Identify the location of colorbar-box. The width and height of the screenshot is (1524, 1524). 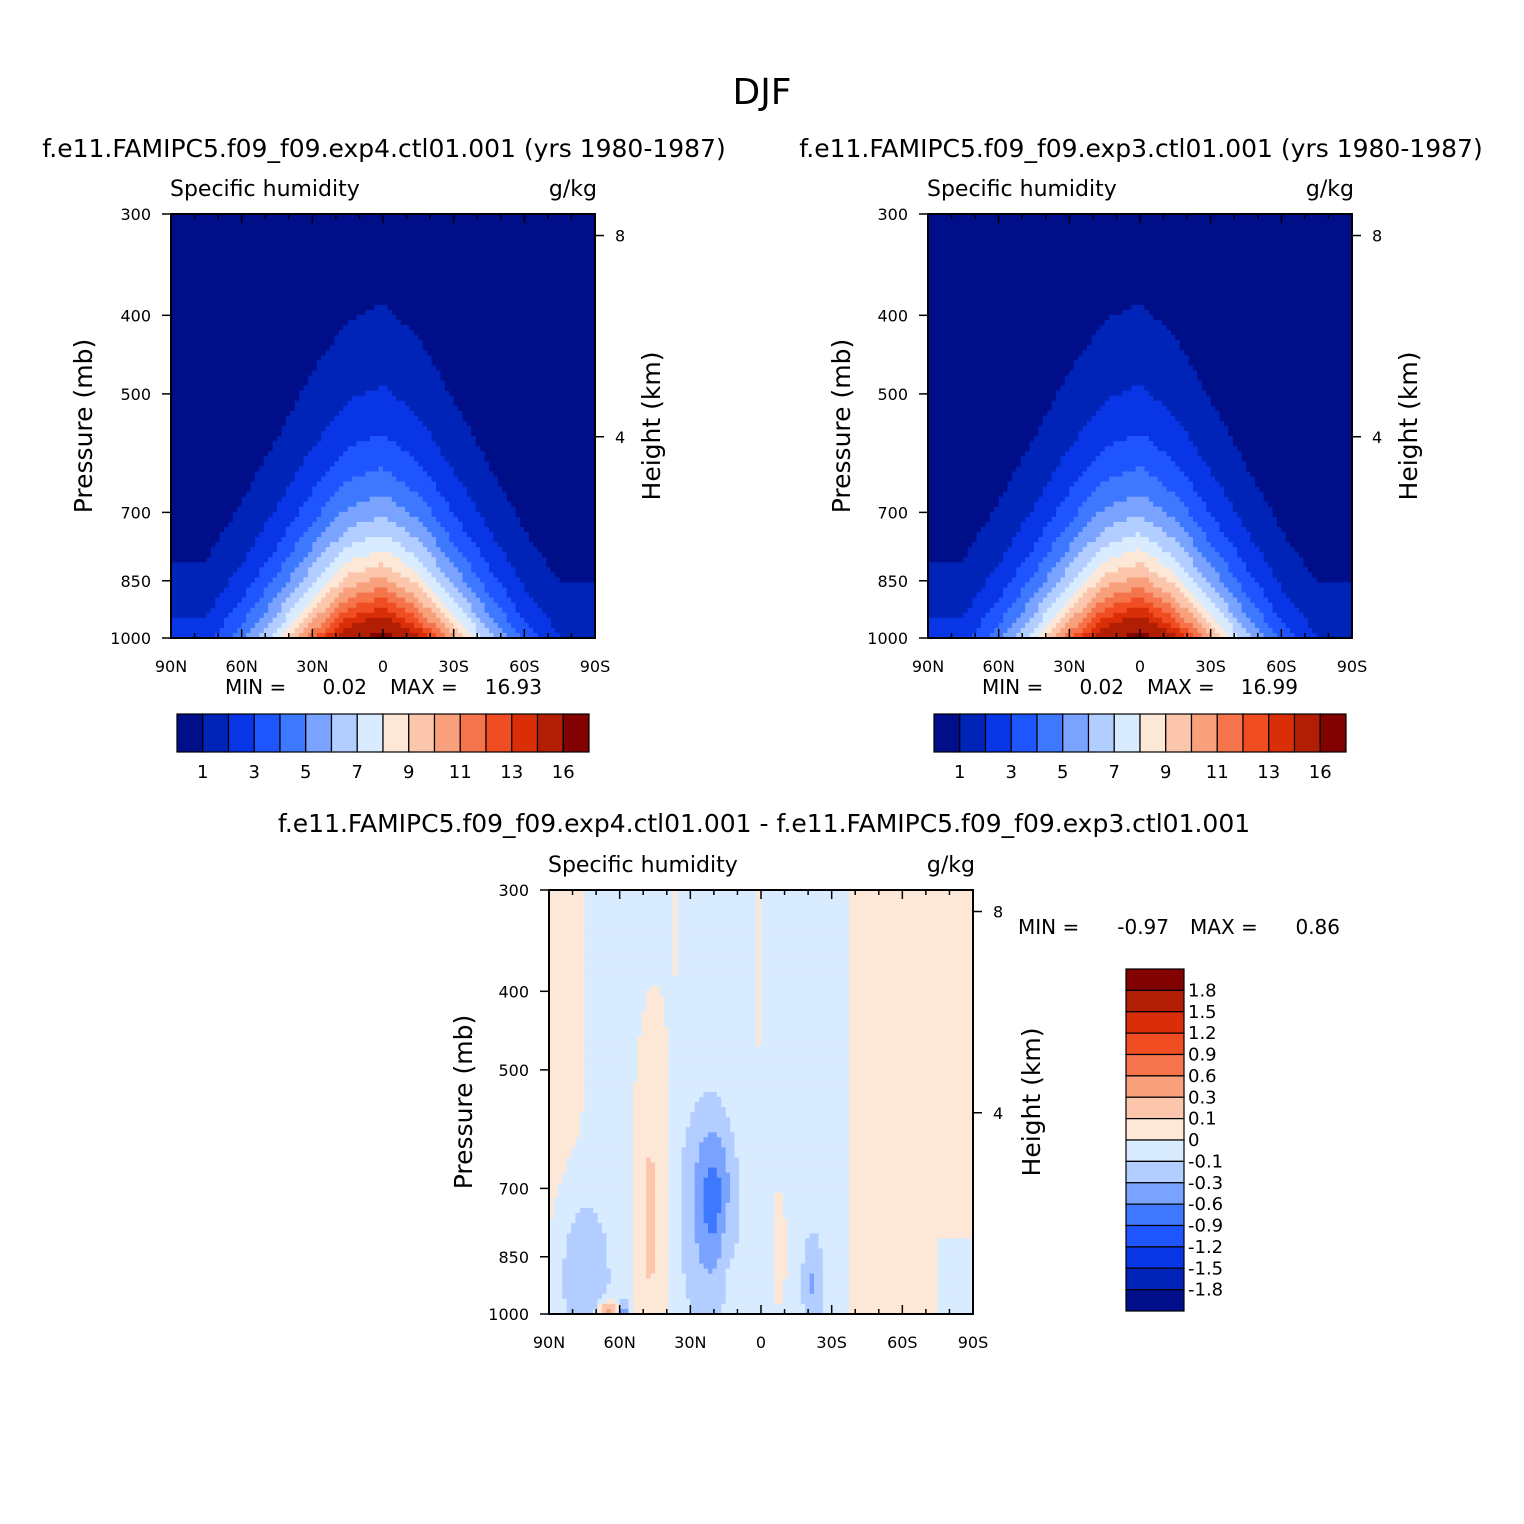
(998, 733).